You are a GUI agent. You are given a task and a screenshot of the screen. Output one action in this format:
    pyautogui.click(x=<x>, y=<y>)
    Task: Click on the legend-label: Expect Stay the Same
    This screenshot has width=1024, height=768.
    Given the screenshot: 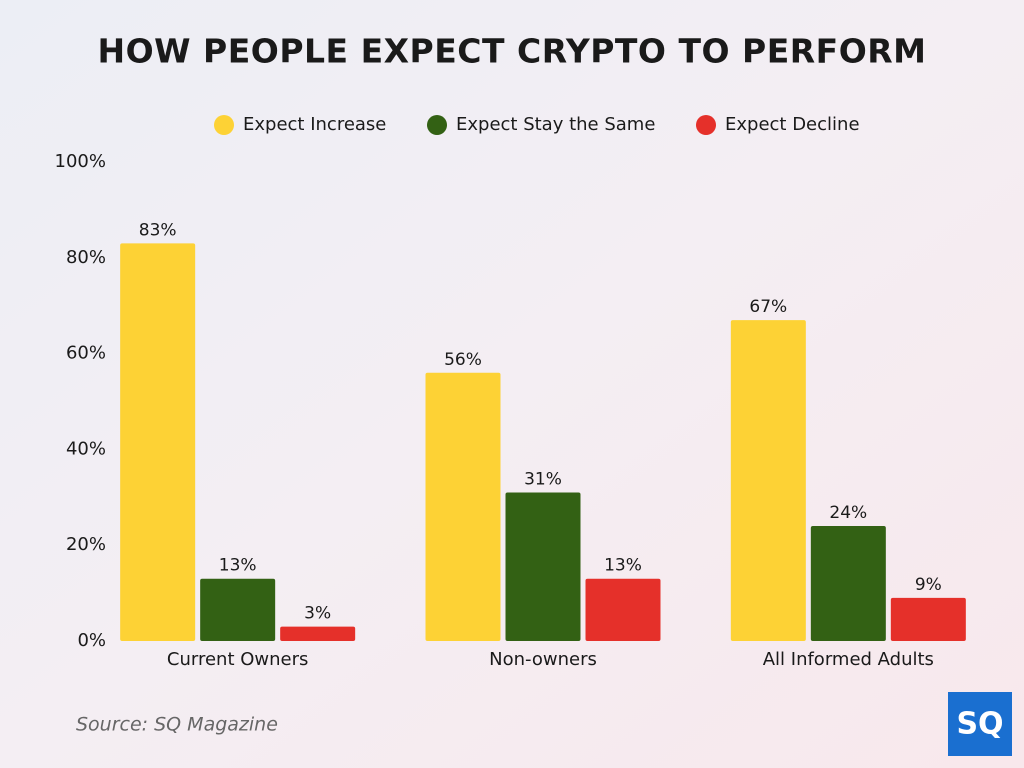 What is the action you would take?
    pyautogui.click(x=555, y=124)
    